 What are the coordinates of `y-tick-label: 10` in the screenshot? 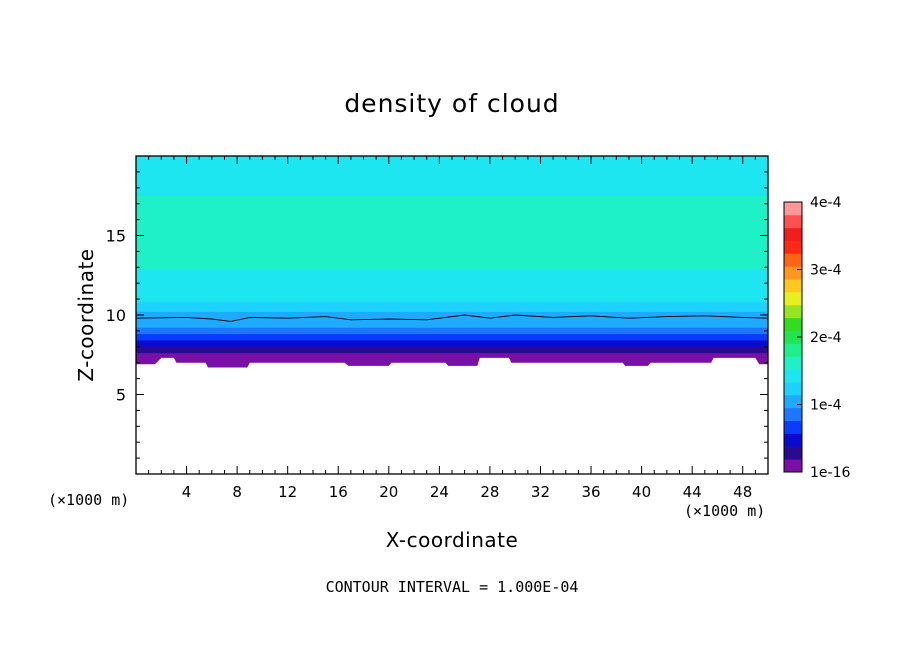 It's located at (116, 315).